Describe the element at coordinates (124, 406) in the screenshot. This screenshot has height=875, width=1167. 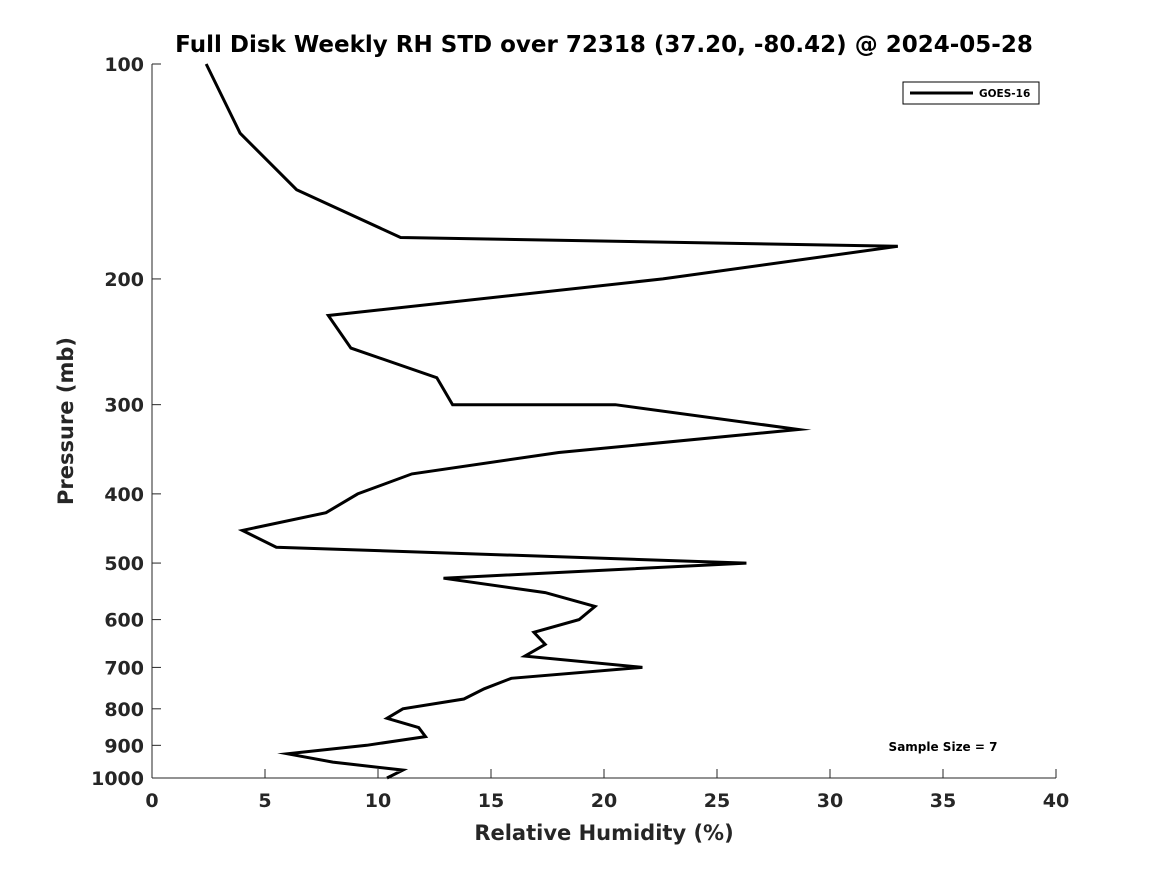
I see `y-tick-label: 300` at that location.